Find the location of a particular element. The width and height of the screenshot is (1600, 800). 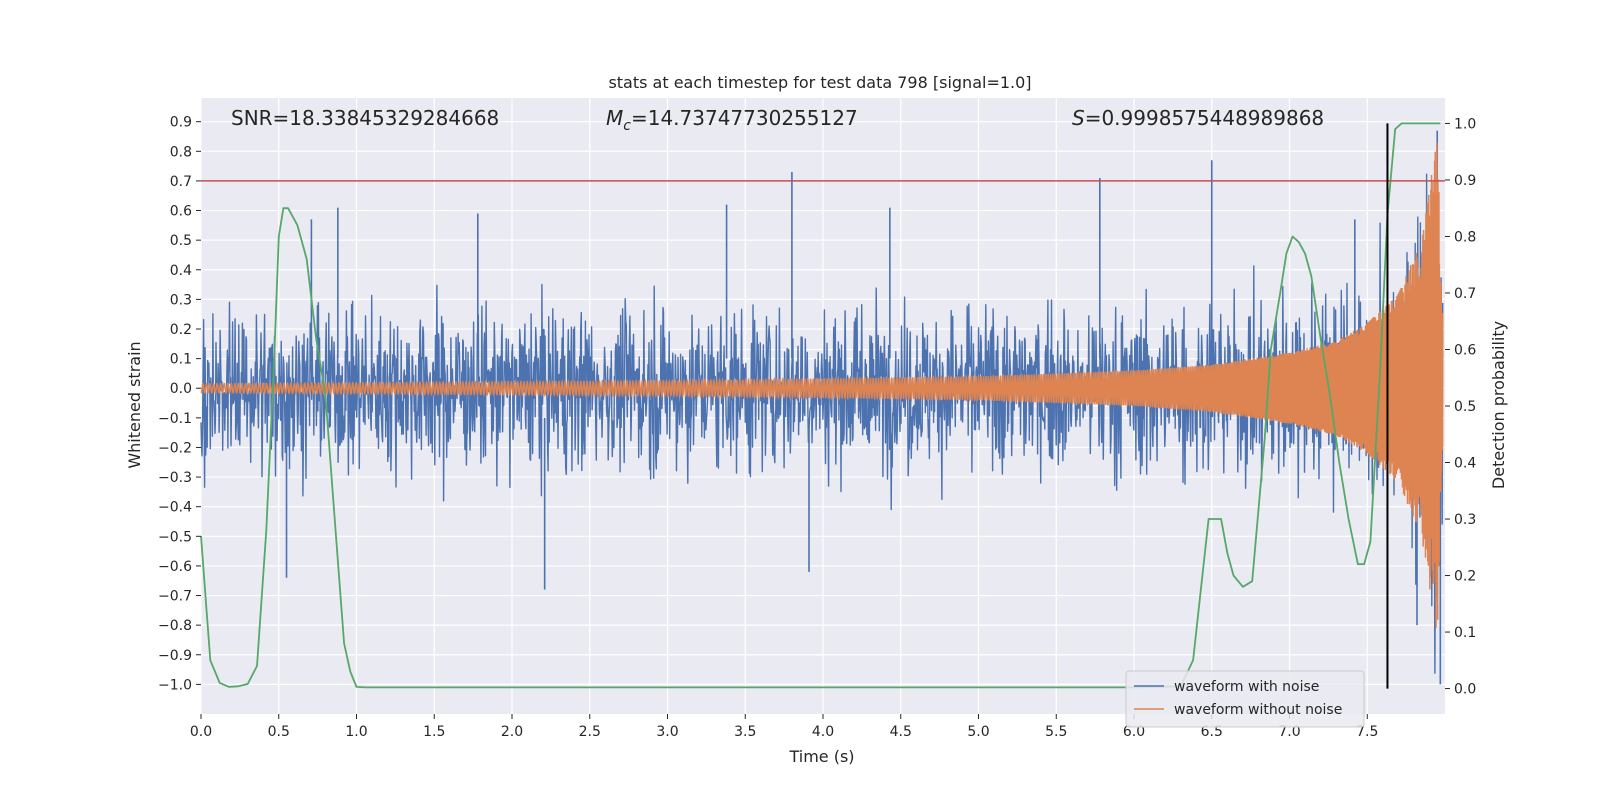

x-tick-label: 6.5 is located at coordinates (1212, 732).